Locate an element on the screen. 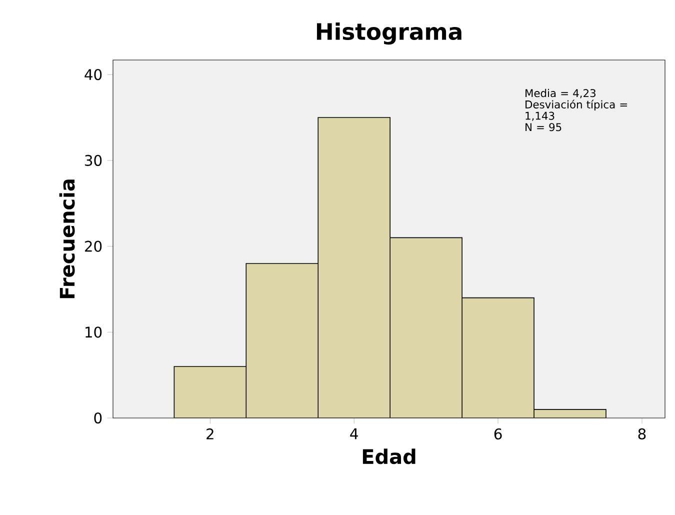  annotation: Desviación típica = 1,143 is located at coordinates (576, 110).